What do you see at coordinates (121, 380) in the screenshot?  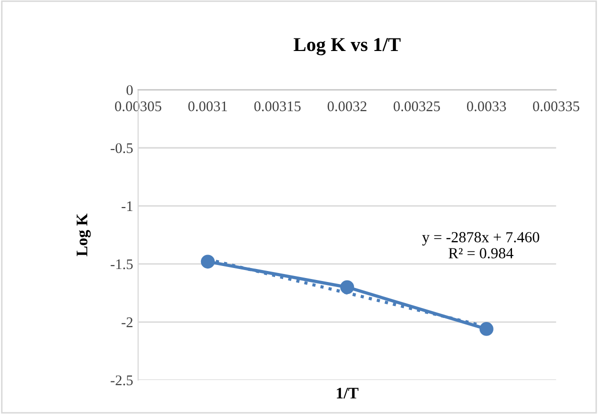 I see `y-tick-label: -2.5` at bounding box center [121, 380].